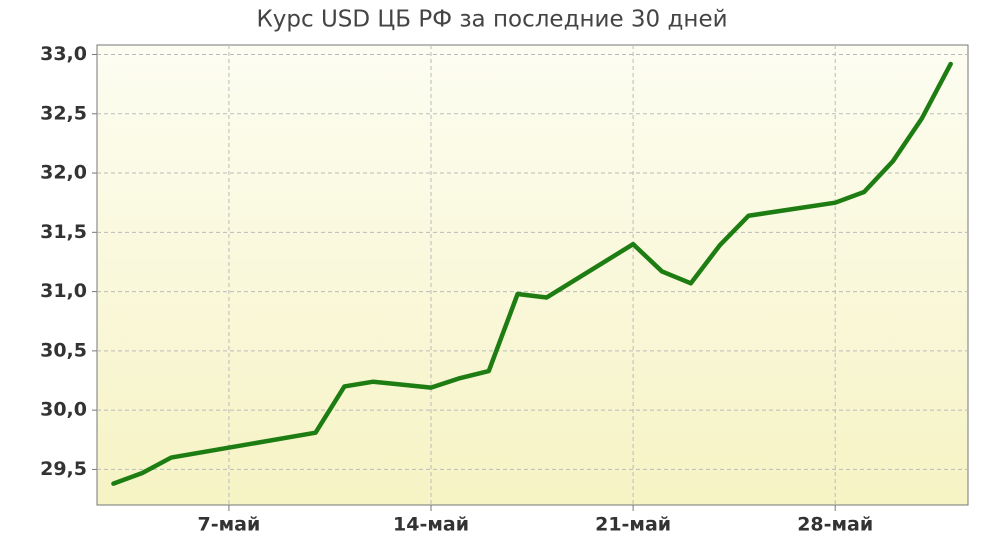 Image resolution: width=984 pixels, height=544 pixels. What do you see at coordinates (633, 525) in the screenshot?
I see `x-tick-label: 21-май` at bounding box center [633, 525].